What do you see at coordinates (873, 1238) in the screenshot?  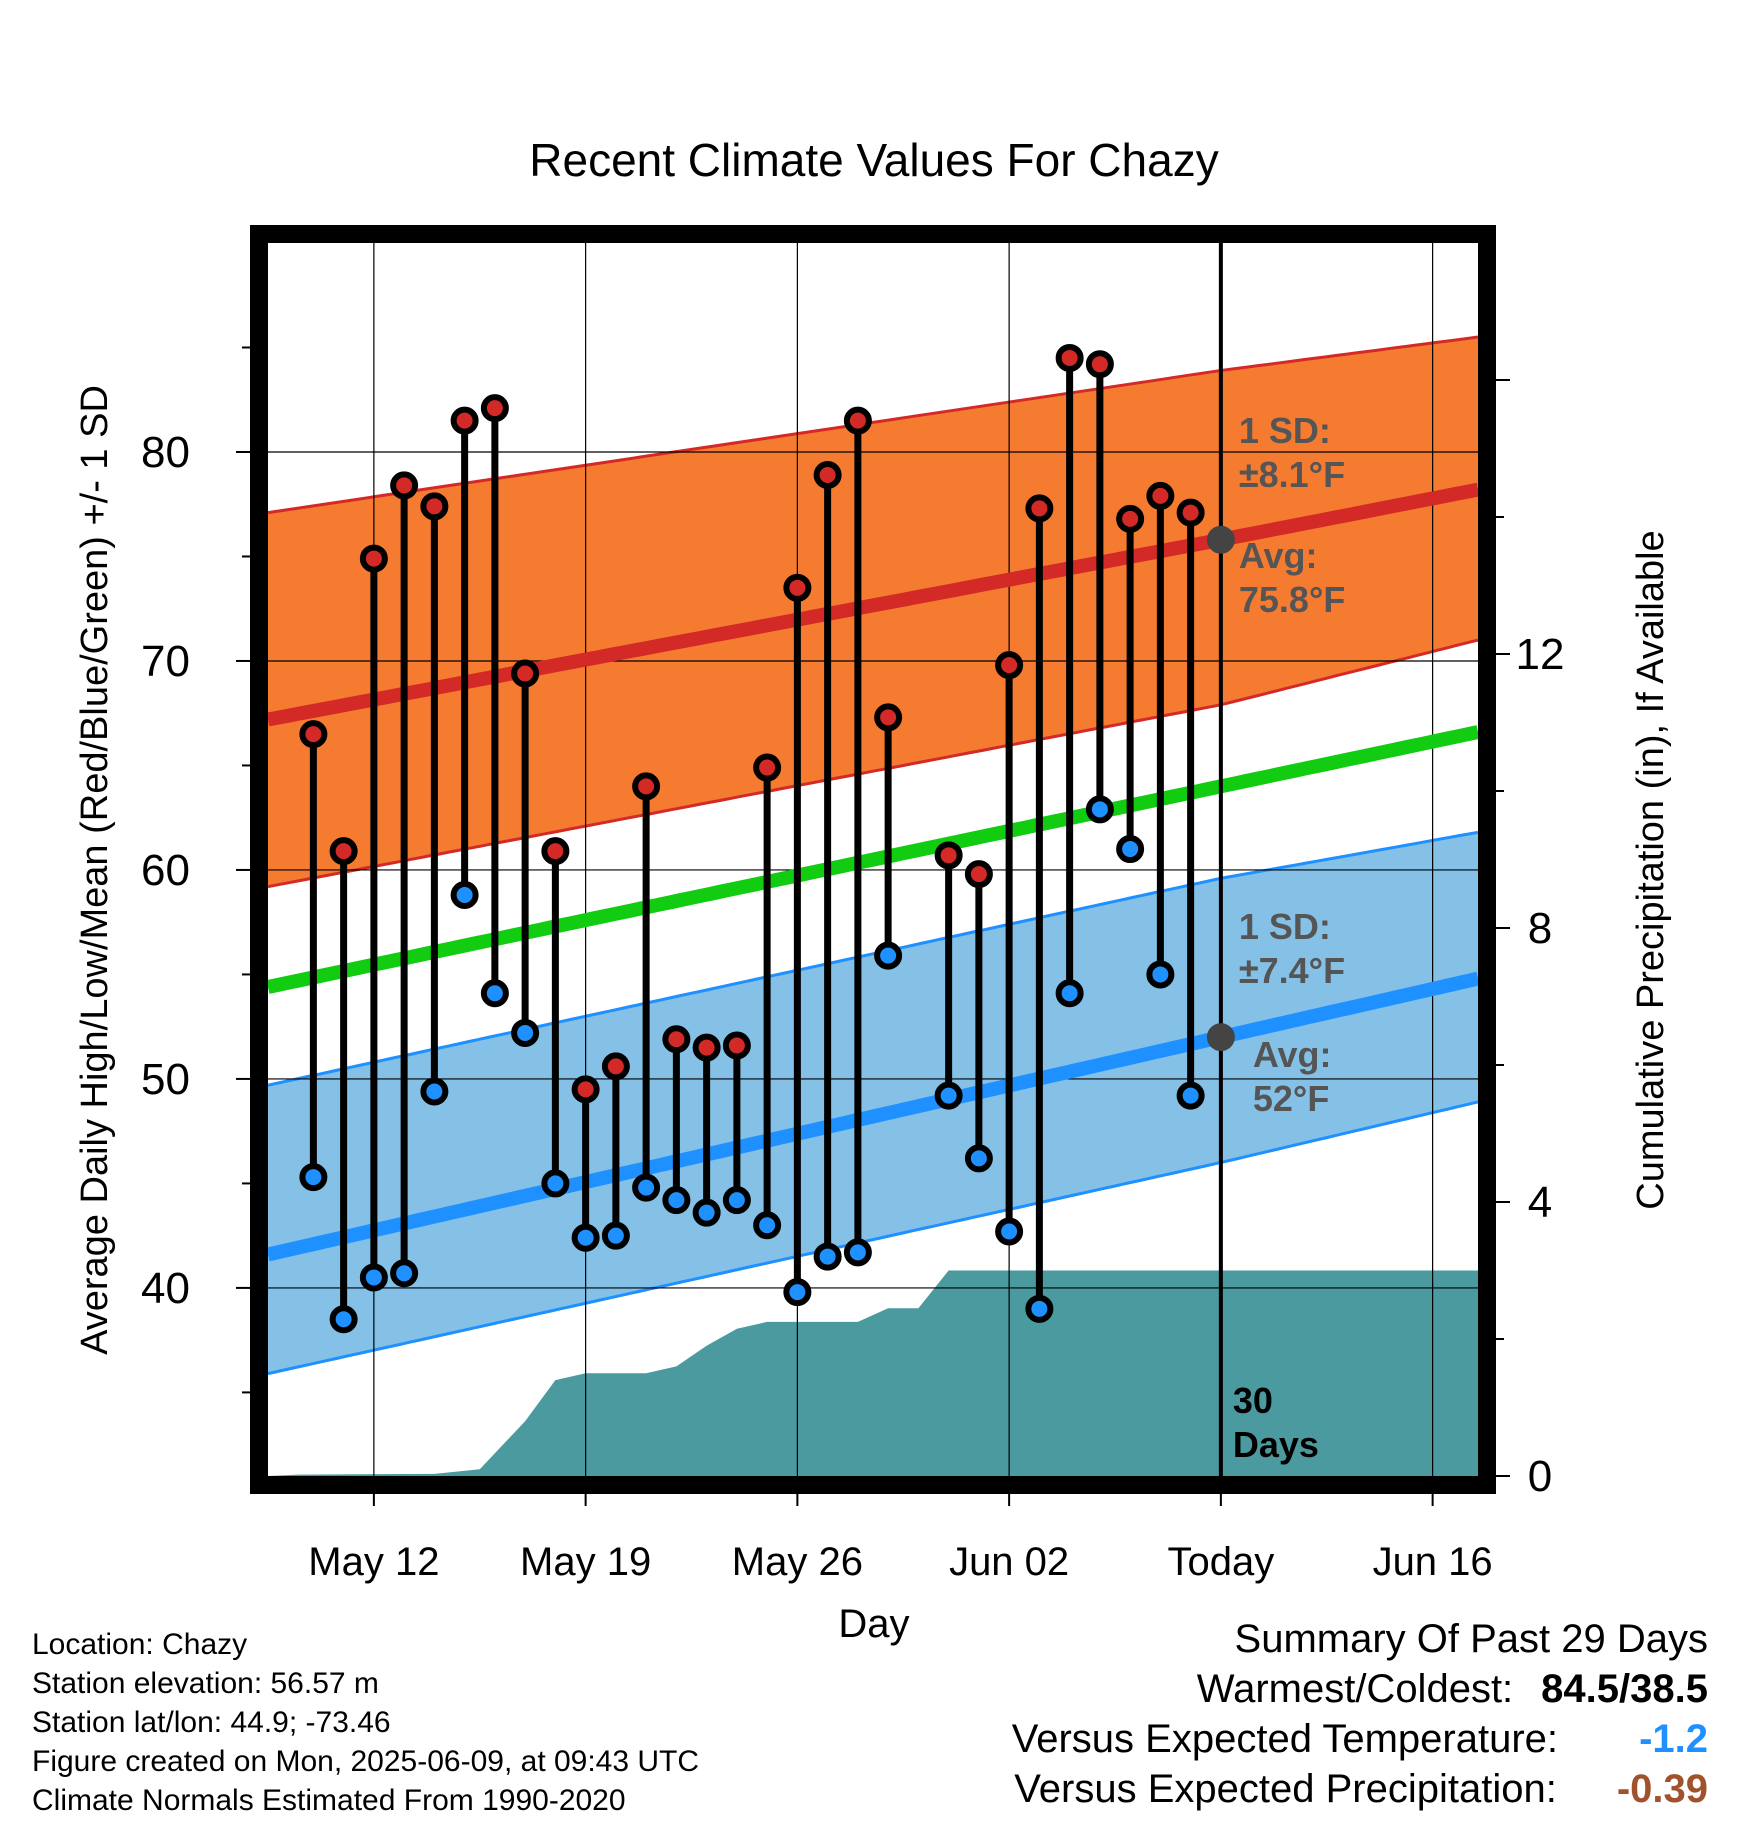 I see `low-sd-band-lower-edge` at bounding box center [873, 1238].